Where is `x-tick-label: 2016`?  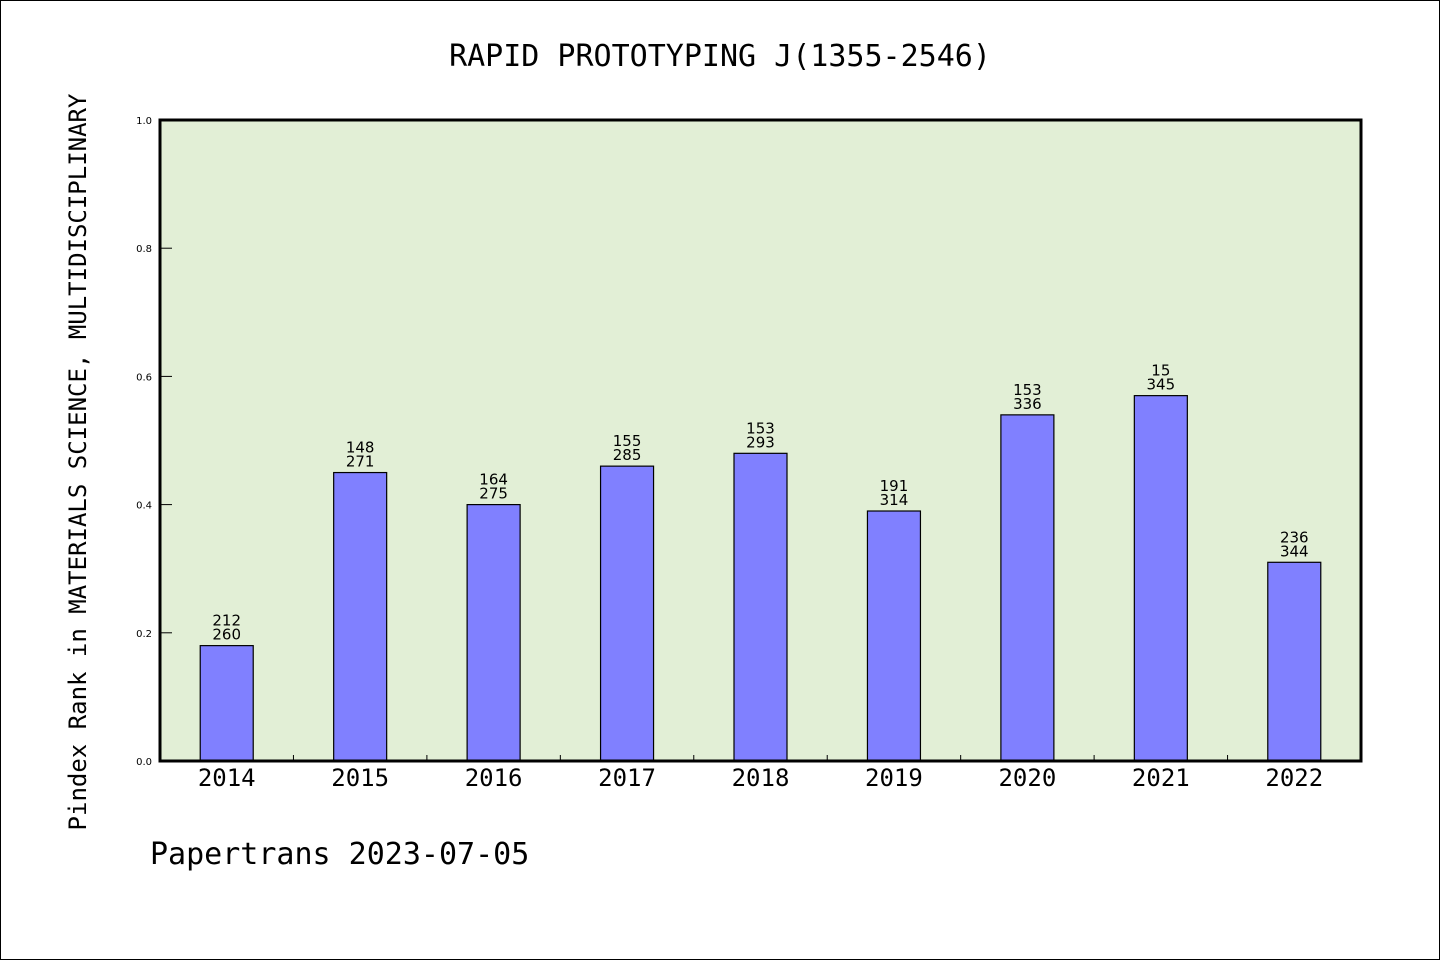
x-tick-label: 2016 is located at coordinates (494, 778).